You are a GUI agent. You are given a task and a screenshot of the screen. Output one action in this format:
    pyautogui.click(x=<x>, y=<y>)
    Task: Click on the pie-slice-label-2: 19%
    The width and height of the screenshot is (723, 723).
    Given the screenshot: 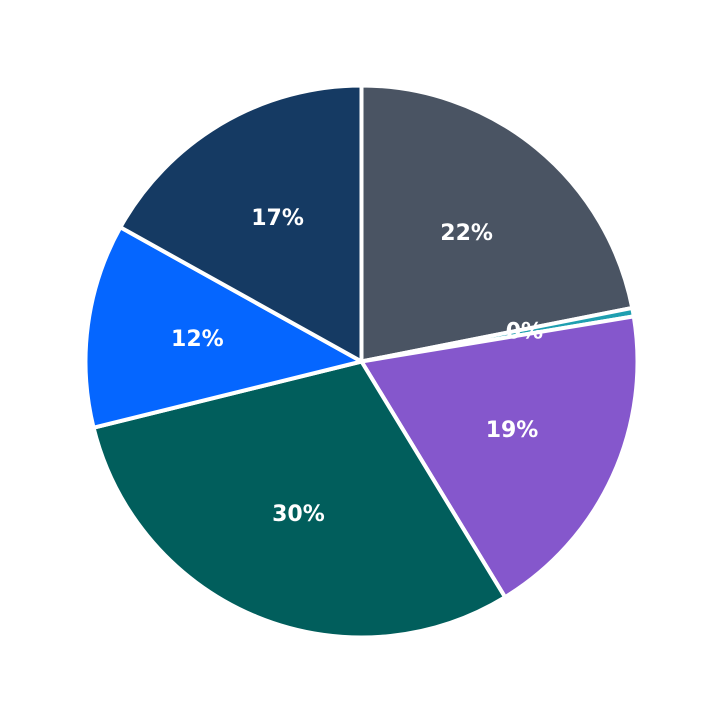 What is the action you would take?
    pyautogui.click(x=512, y=430)
    